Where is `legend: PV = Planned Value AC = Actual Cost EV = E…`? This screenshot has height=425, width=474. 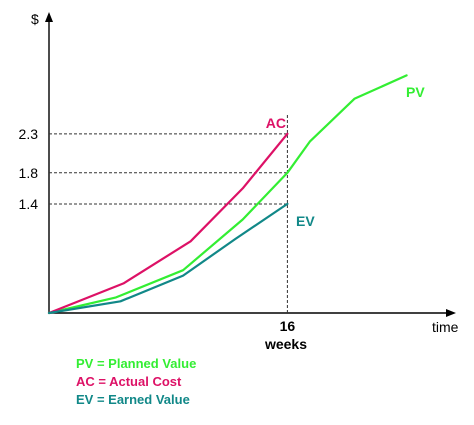 legend: PV = Planned Value AC = Actual Cost EV = E… is located at coordinates (136, 381).